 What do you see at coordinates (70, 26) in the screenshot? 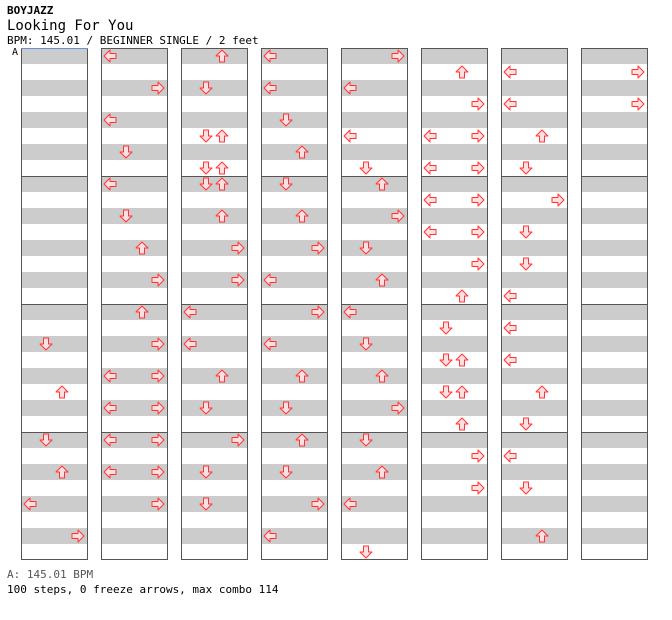
I see `song-title: Looking For You` at bounding box center [70, 26].